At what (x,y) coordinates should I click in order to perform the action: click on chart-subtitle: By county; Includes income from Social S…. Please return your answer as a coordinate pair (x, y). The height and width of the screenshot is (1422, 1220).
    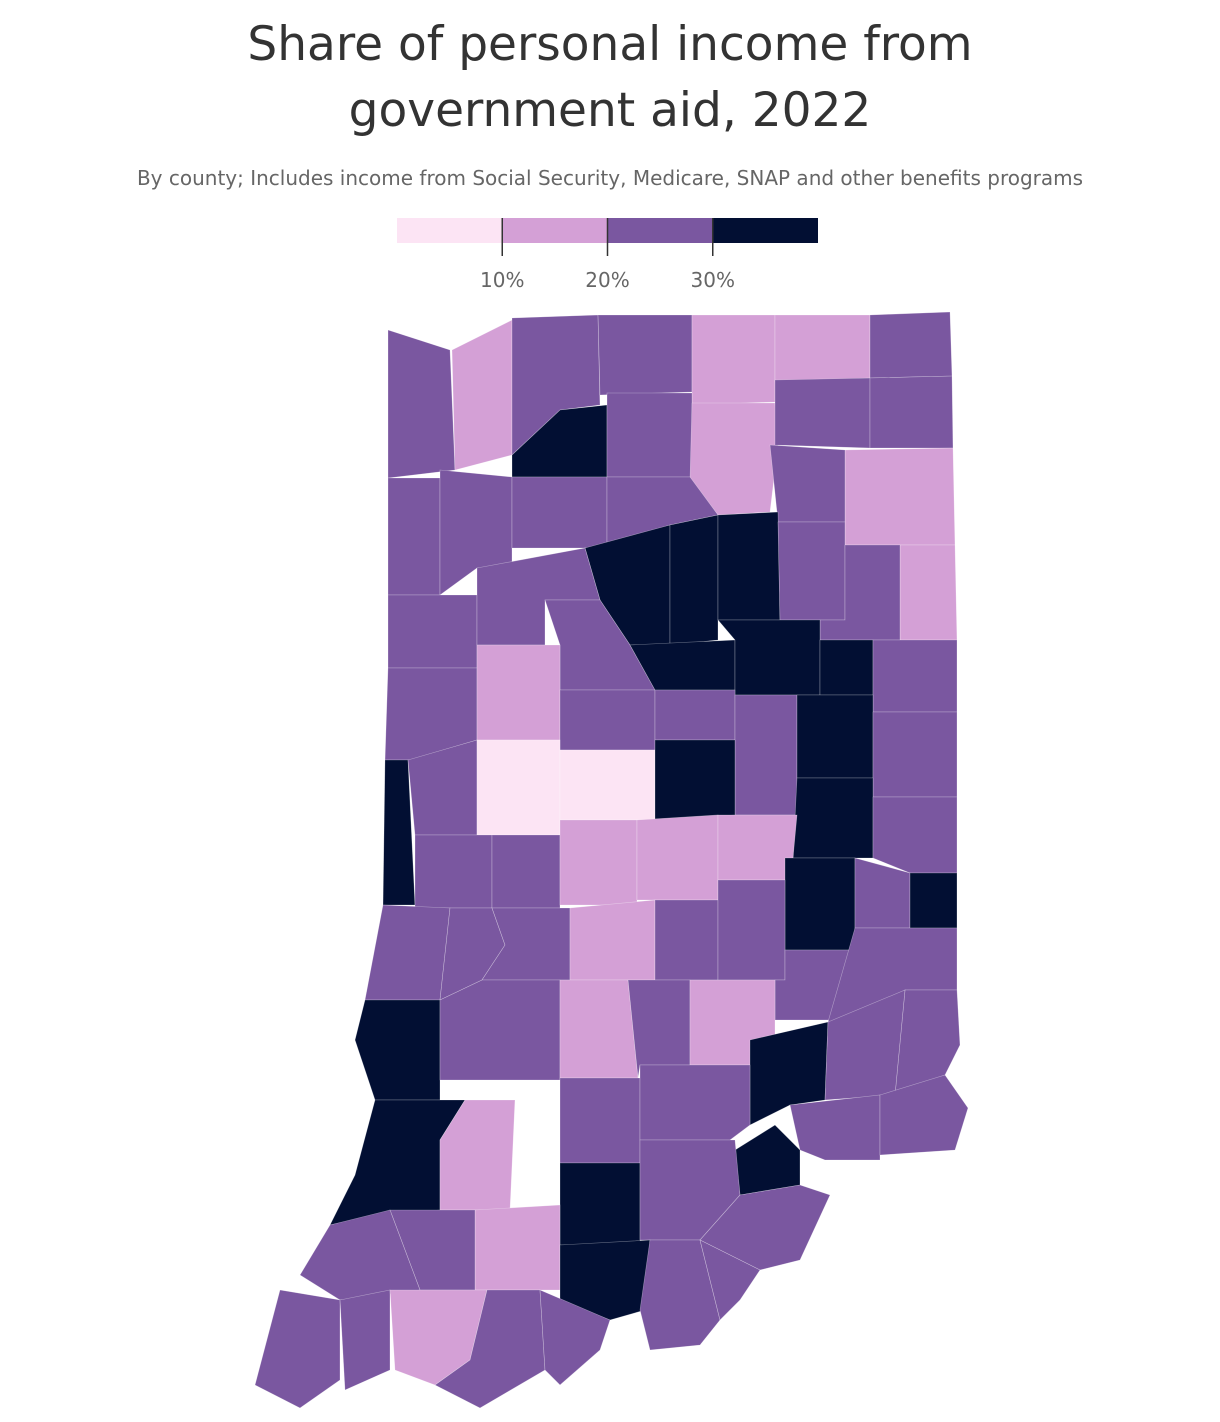
    Looking at the image, I should click on (610, 178).